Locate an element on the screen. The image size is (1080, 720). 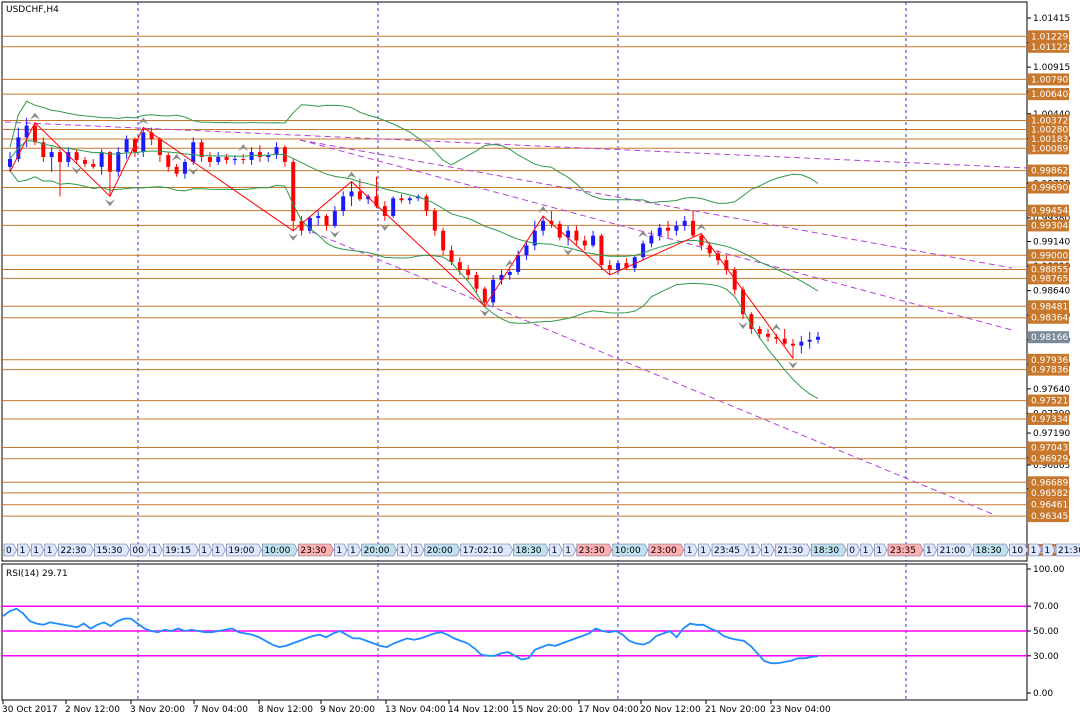
session-label: 19:15 is located at coordinates (178, 551).